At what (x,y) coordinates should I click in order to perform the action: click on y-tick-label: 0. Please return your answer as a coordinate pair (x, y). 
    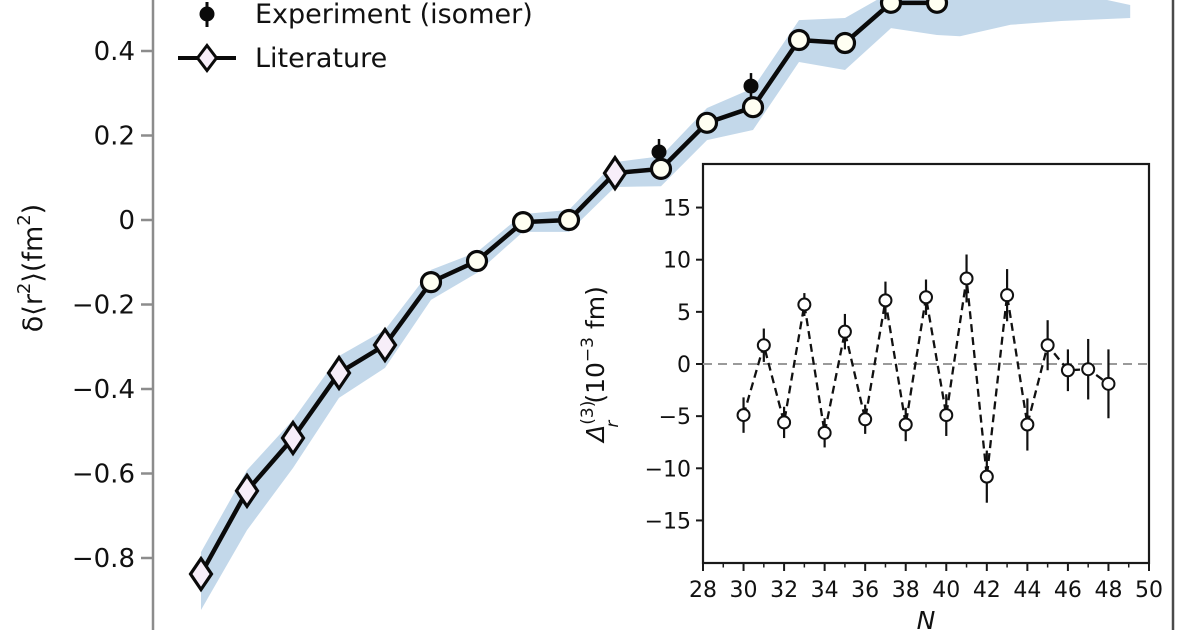
    Looking at the image, I should click on (126, 221).